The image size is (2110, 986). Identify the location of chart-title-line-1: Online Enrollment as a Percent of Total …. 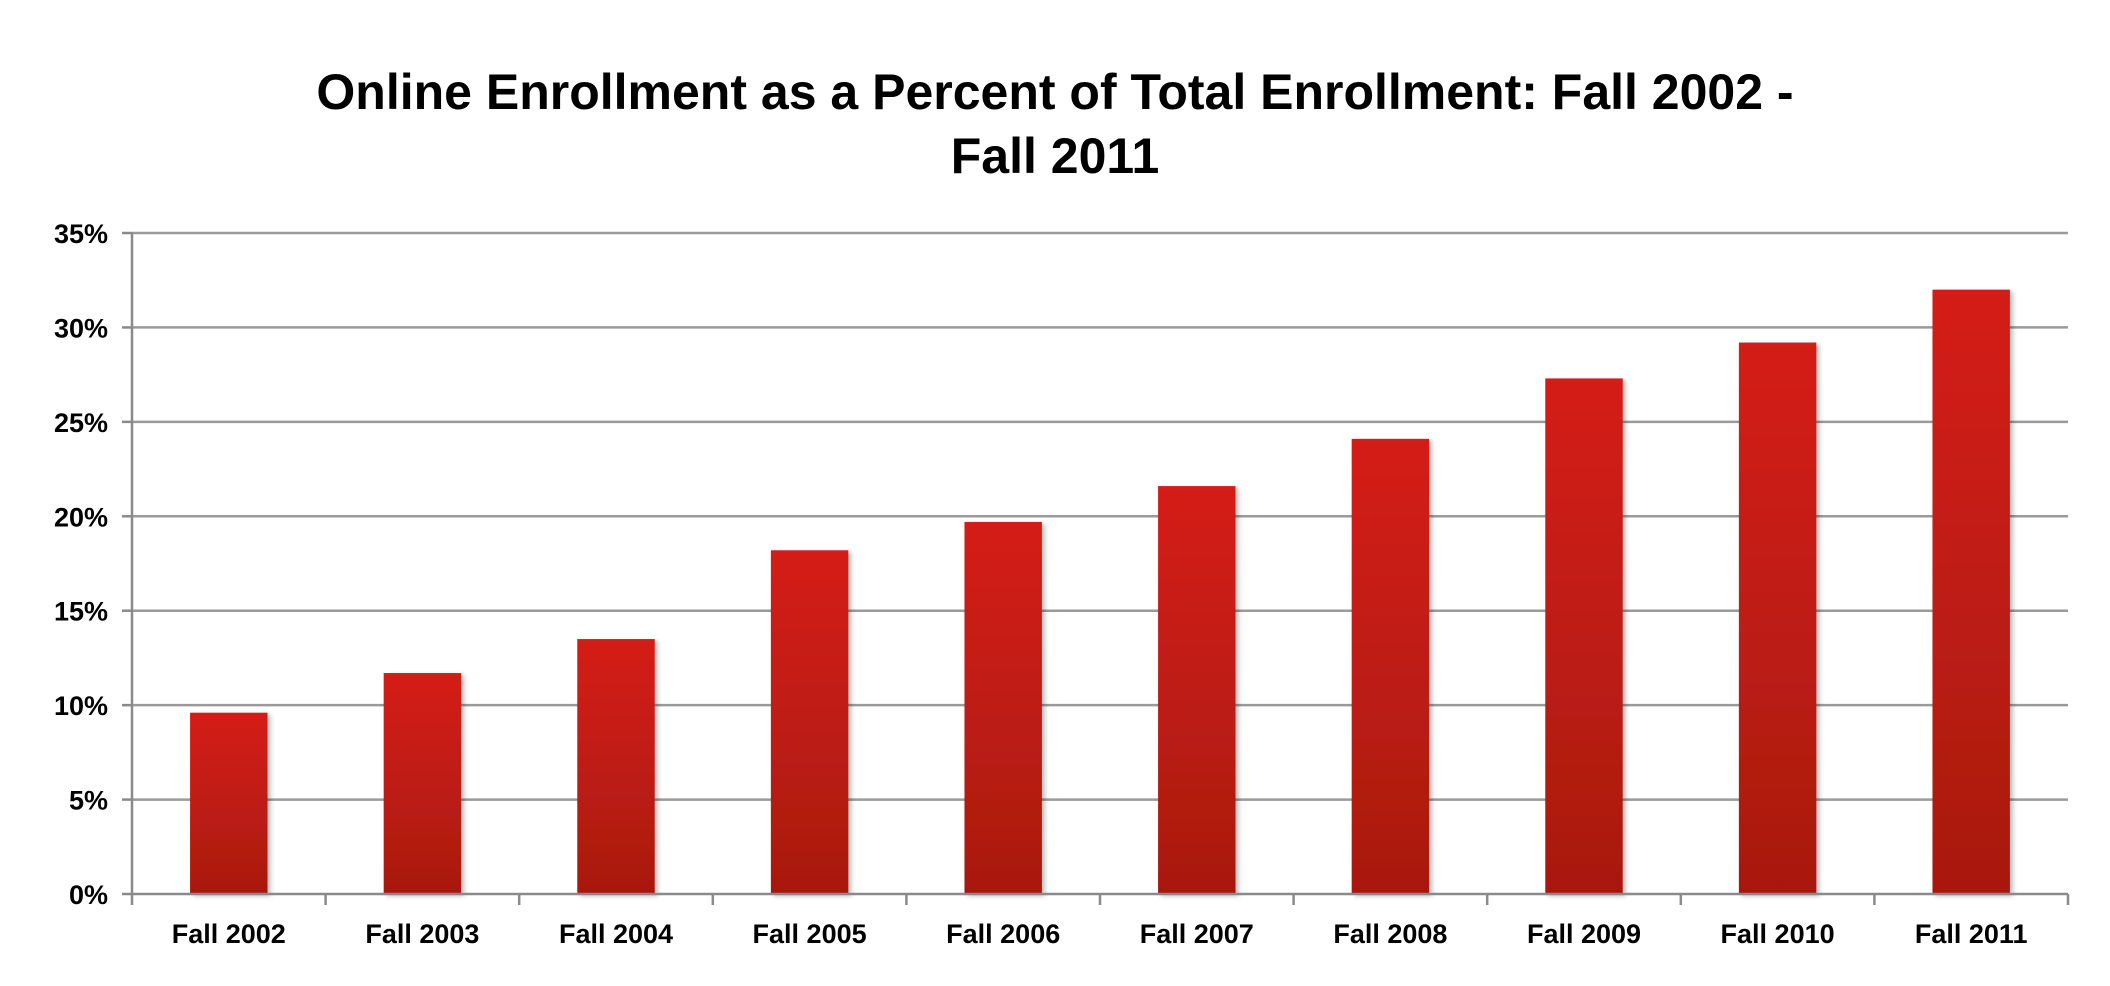
(1055, 92).